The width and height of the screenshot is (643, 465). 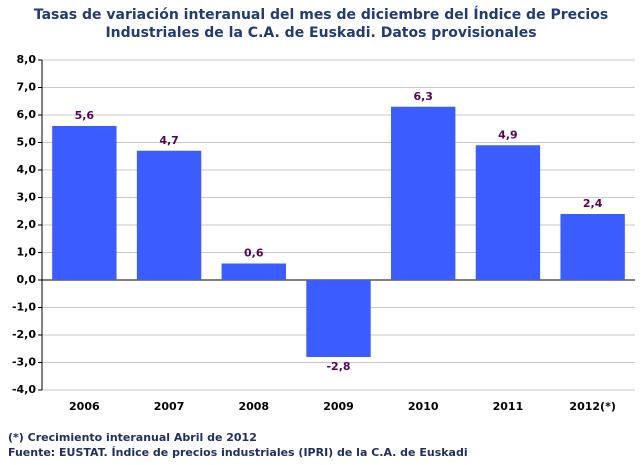 I want to click on y-tick-label: 8,0, so click(x=27, y=59).